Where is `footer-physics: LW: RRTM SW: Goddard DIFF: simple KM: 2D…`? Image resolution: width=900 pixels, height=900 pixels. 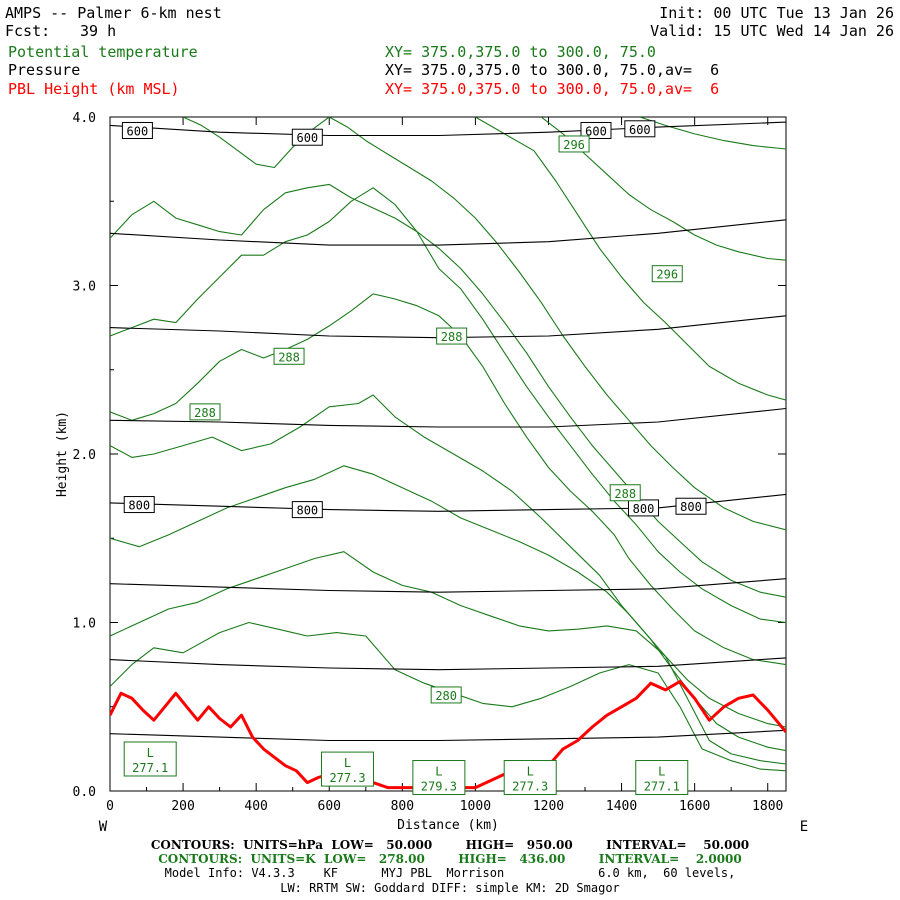
footer-physics: LW: RRTM SW: Goddard DIFF: simple KM: 2D… is located at coordinates (450, 888).